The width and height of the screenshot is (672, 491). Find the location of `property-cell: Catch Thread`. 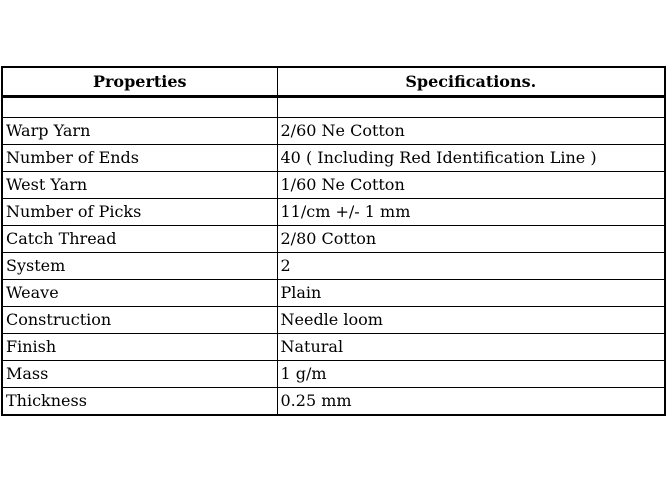

property-cell: Catch Thread is located at coordinates (139, 239).